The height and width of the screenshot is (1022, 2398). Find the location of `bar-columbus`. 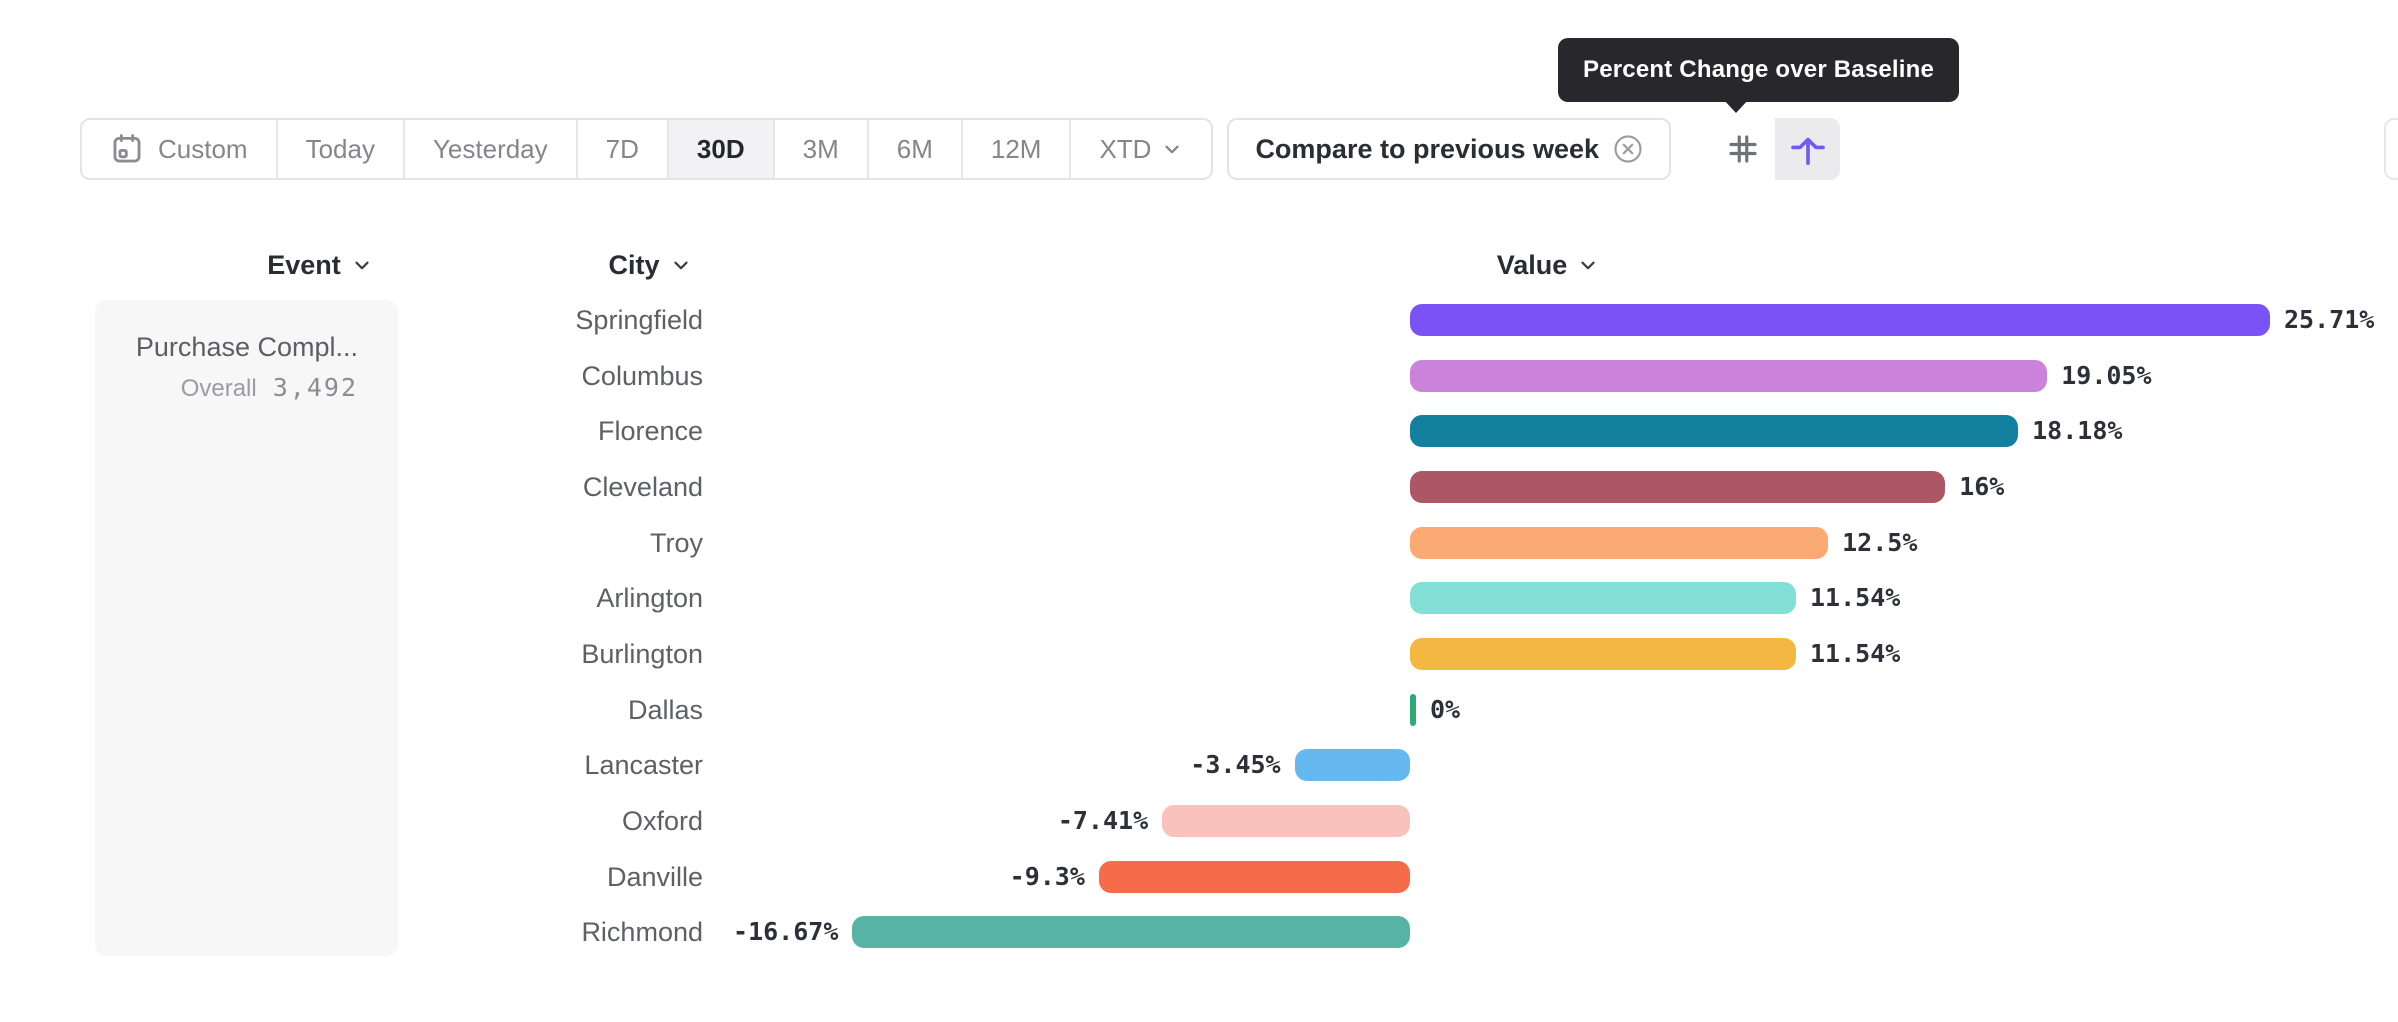

bar-columbus is located at coordinates (1729, 375).